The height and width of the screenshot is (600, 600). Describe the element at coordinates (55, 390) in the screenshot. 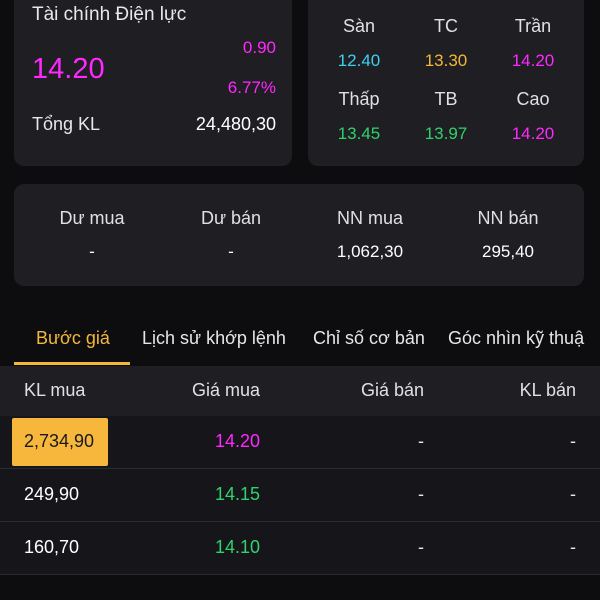

I see `header-bid-volume: KL mua` at that location.